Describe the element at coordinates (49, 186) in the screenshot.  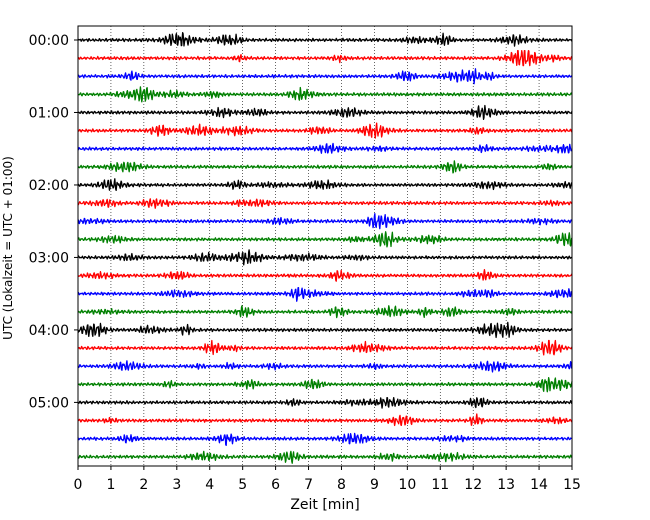
I see `y-tick-label: 02:00` at that location.